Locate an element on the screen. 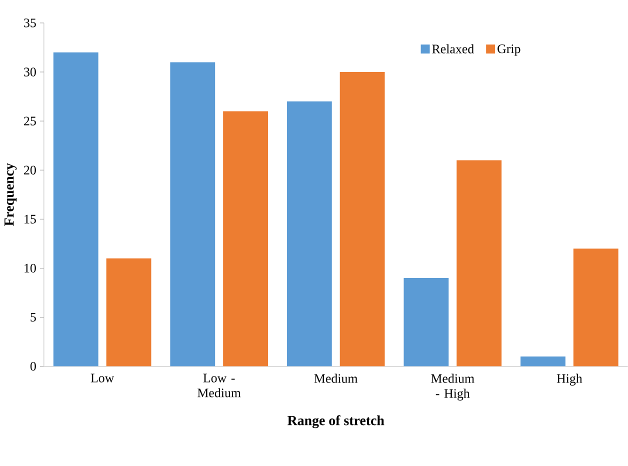 The width and height of the screenshot is (628, 466). y-tick-label: 15 is located at coordinates (30, 219).